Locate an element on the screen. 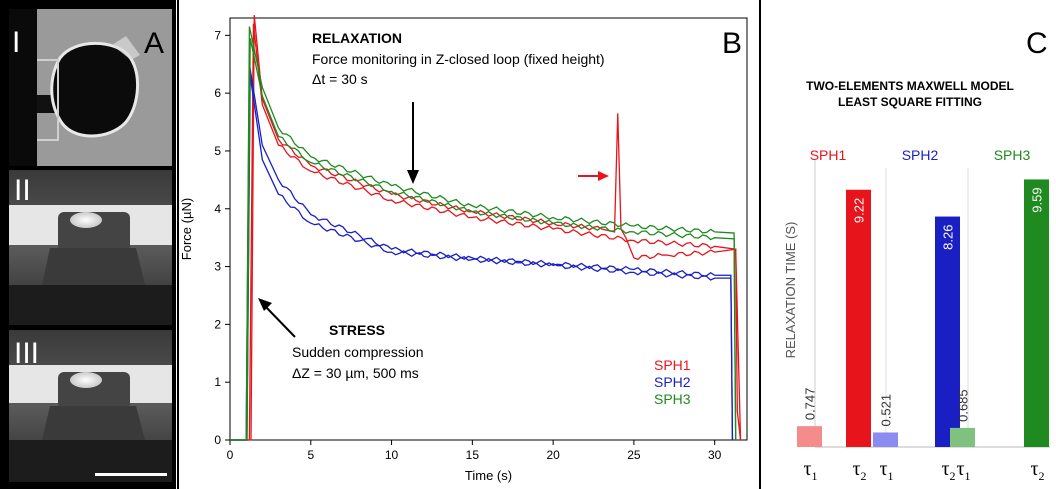 The image size is (1056, 489). c-bar-value: 9.22 is located at coordinates (859, 210).